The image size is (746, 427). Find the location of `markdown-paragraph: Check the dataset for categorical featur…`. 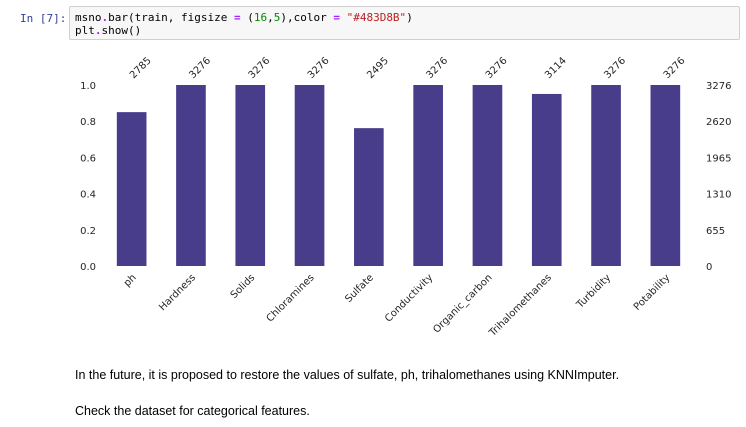

markdown-paragraph: Check the dataset for categorical featur… is located at coordinates (192, 411).